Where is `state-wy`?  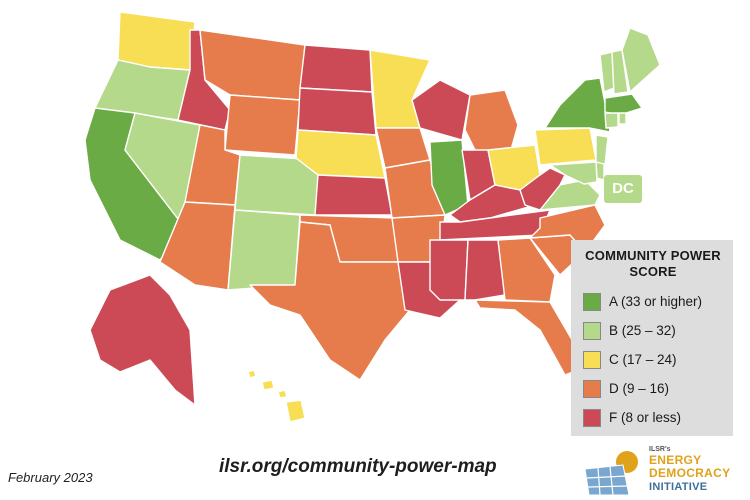
state-wy is located at coordinates (262, 125).